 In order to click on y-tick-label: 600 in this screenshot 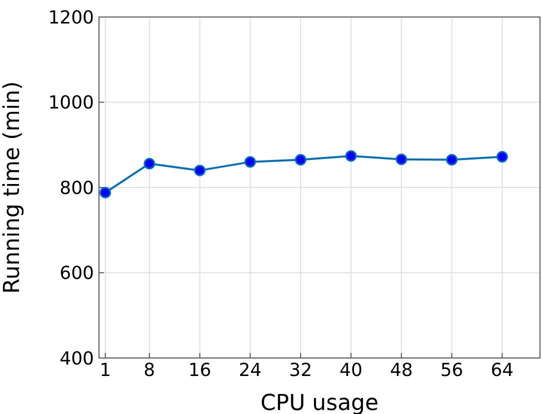, I will do `click(77, 273)`.